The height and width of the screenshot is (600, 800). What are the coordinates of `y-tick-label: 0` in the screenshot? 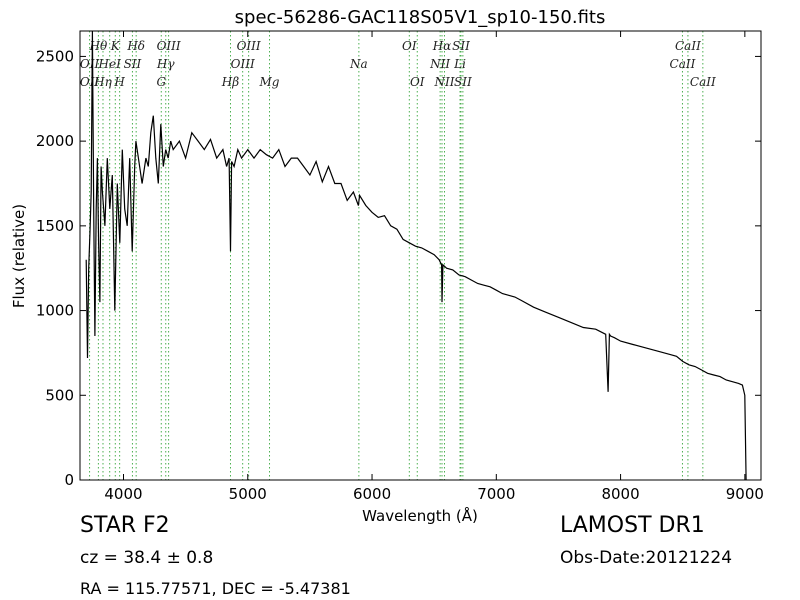 It's located at (69, 480).